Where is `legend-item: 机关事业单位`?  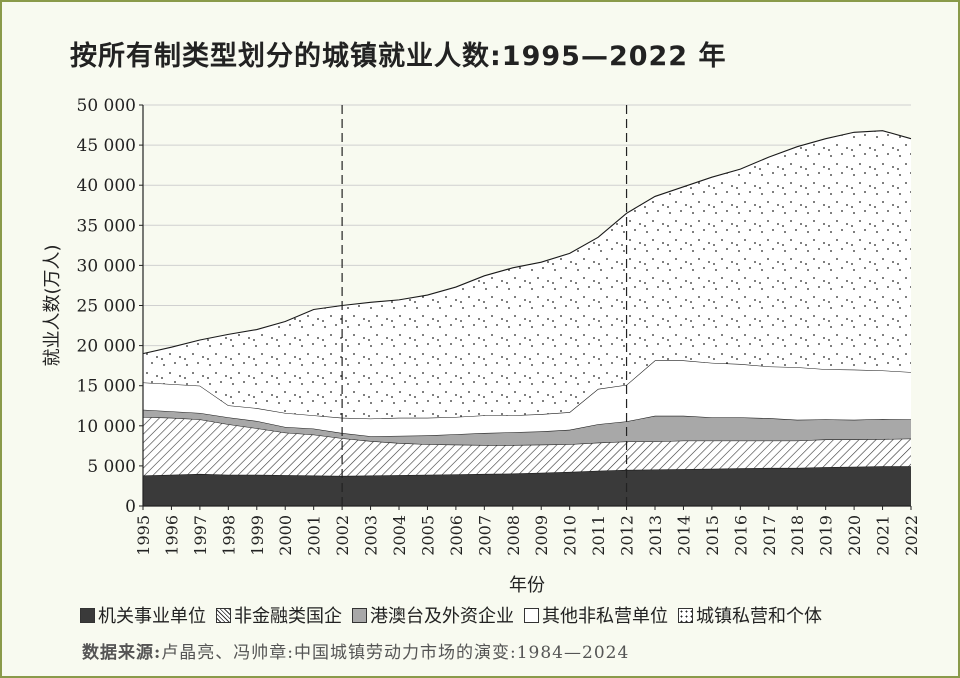
legend-item: 机关事业单位 is located at coordinates (143, 615).